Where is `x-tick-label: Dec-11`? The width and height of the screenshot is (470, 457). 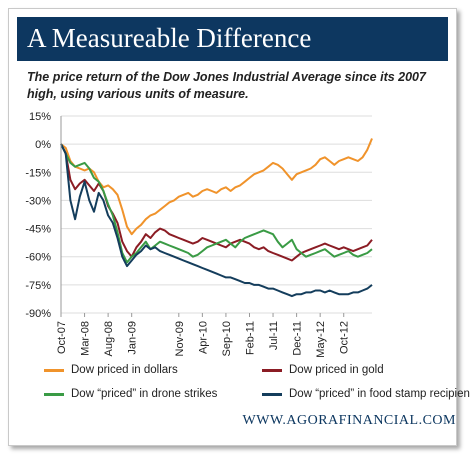
x-tick-label: Dec-11 is located at coordinates (298, 338).